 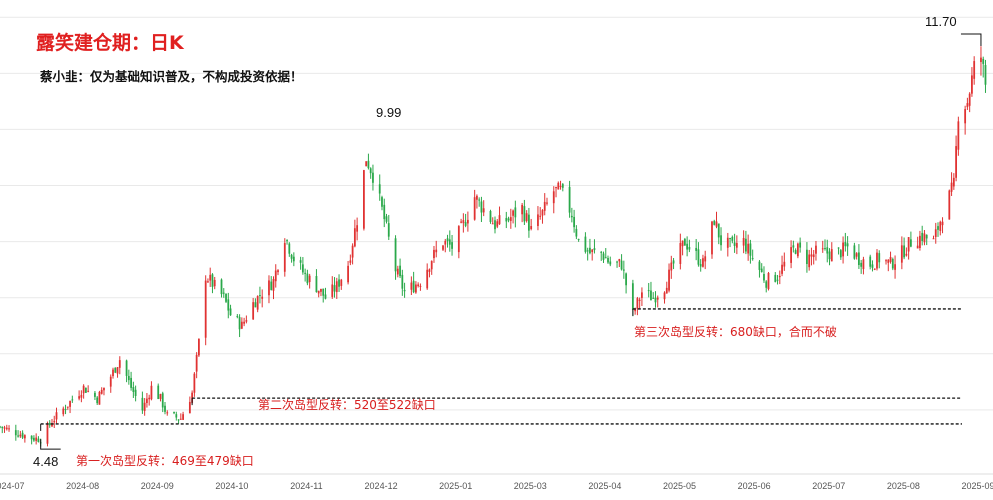 I want to click on x-tick-label: 2024-11, so click(x=306, y=486).